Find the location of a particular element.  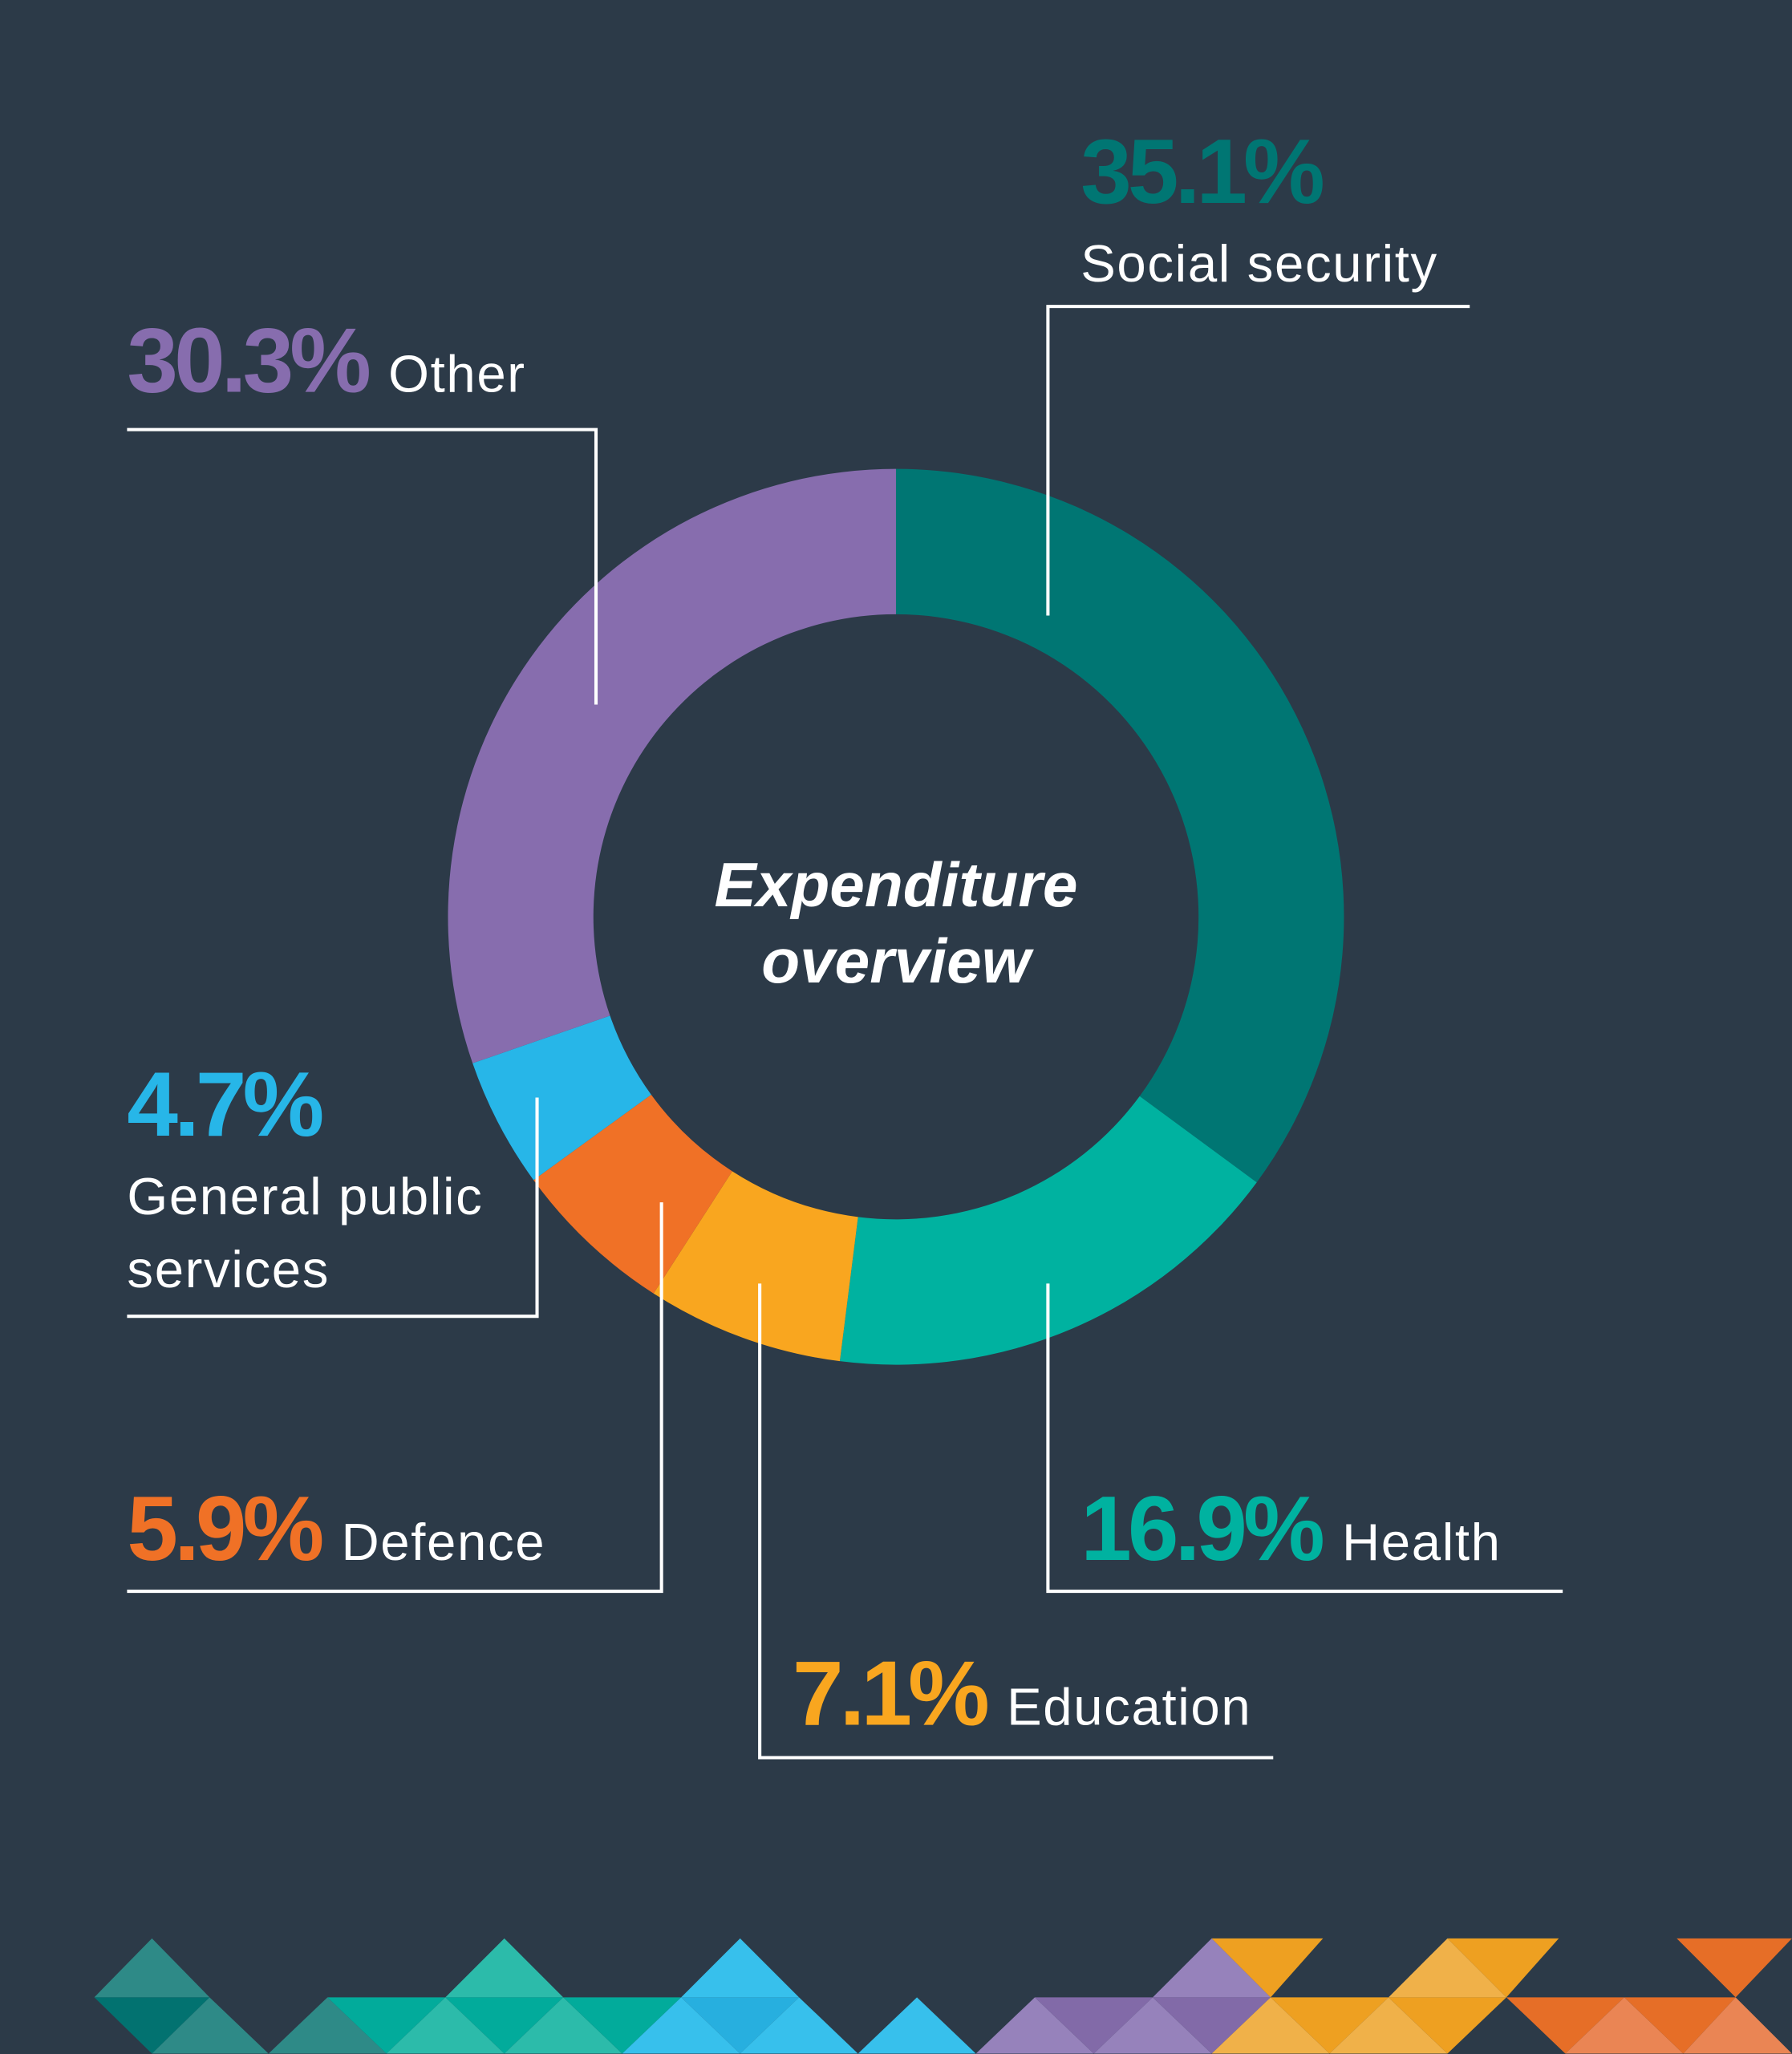

decoration is located at coordinates (943, 1996).